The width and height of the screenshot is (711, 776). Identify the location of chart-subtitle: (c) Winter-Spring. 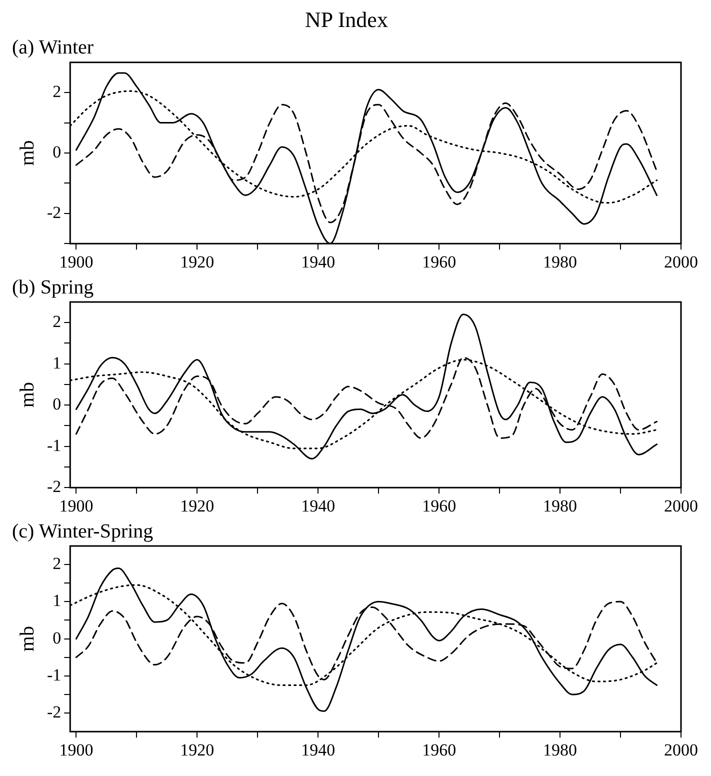
(83, 531).